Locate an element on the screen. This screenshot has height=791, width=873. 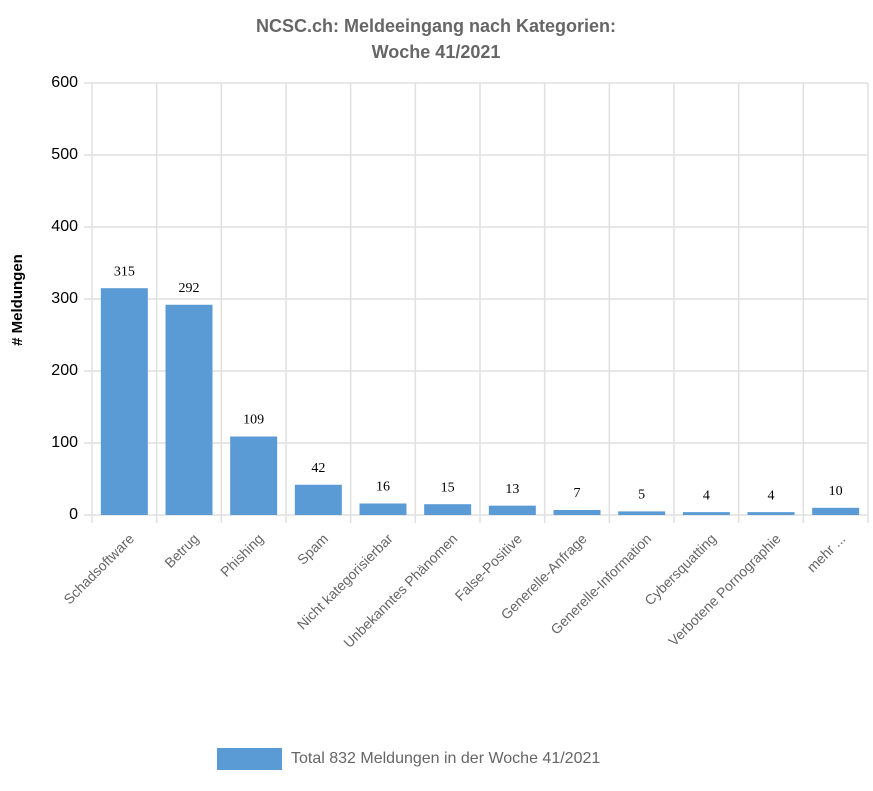
x-tick-label: Unbekanntes Phänomen is located at coordinates (400, 590).